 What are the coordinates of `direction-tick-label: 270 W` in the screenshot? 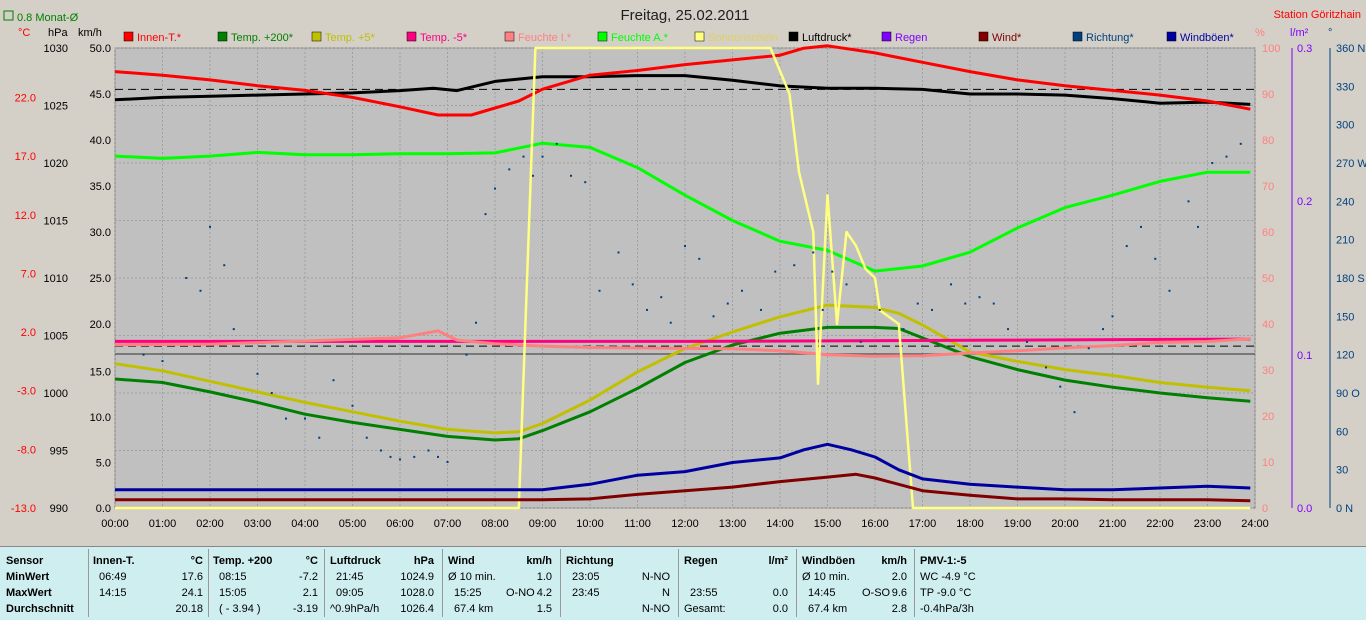 It's located at (1351, 164).